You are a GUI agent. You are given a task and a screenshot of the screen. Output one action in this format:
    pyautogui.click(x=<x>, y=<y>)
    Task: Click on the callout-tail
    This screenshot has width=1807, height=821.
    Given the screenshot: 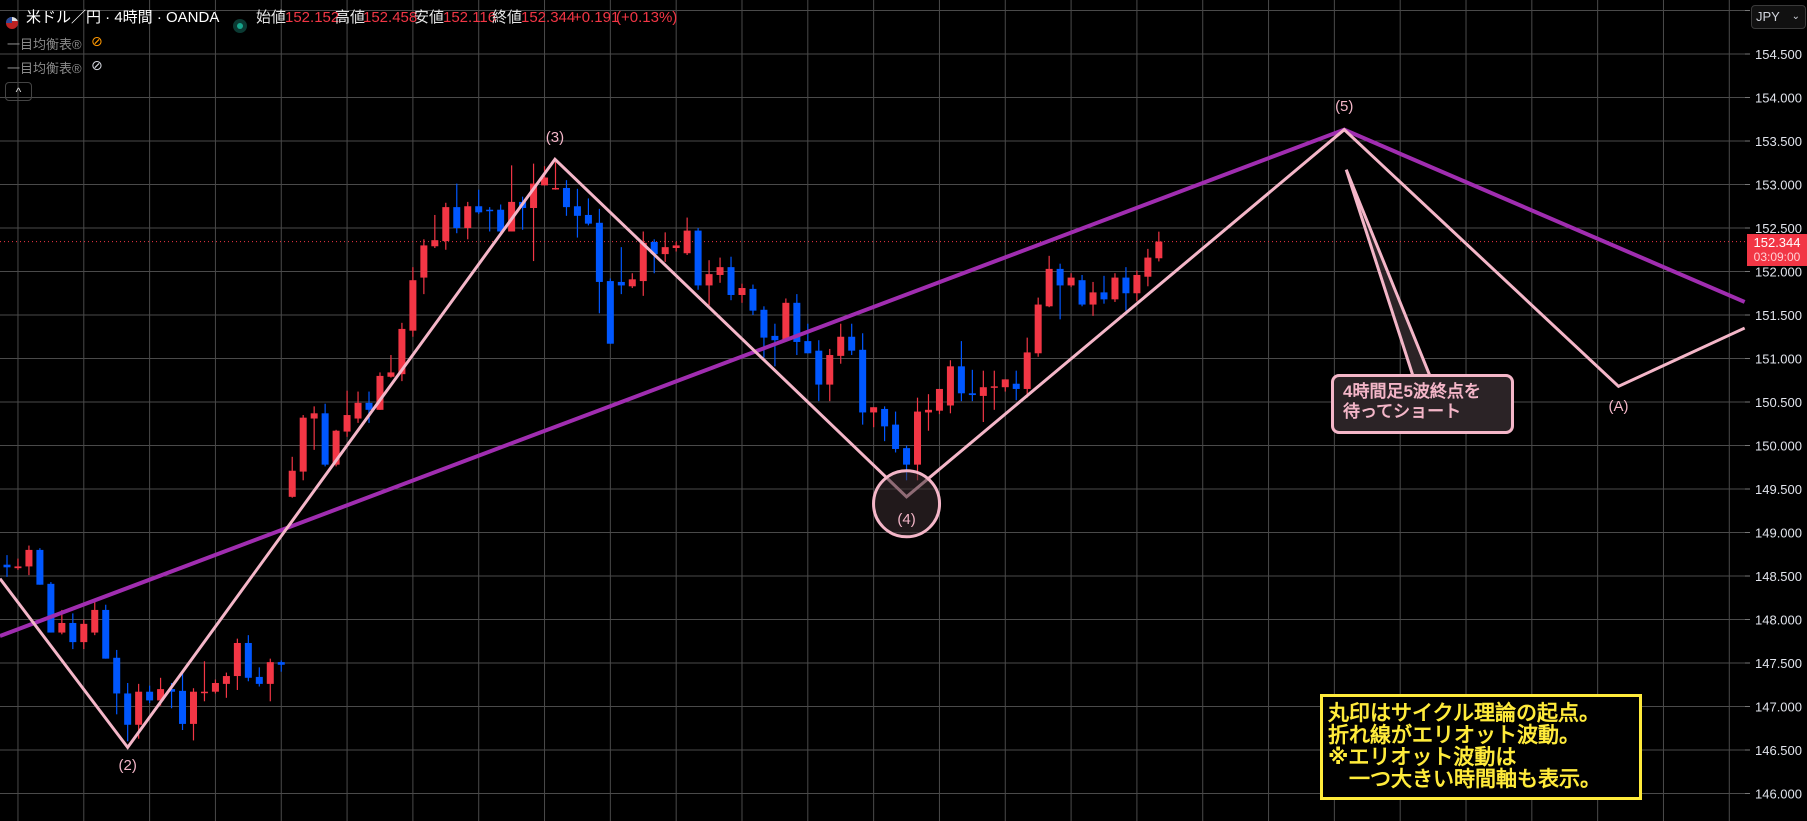 What is the action you would take?
    pyautogui.click(x=1388, y=273)
    